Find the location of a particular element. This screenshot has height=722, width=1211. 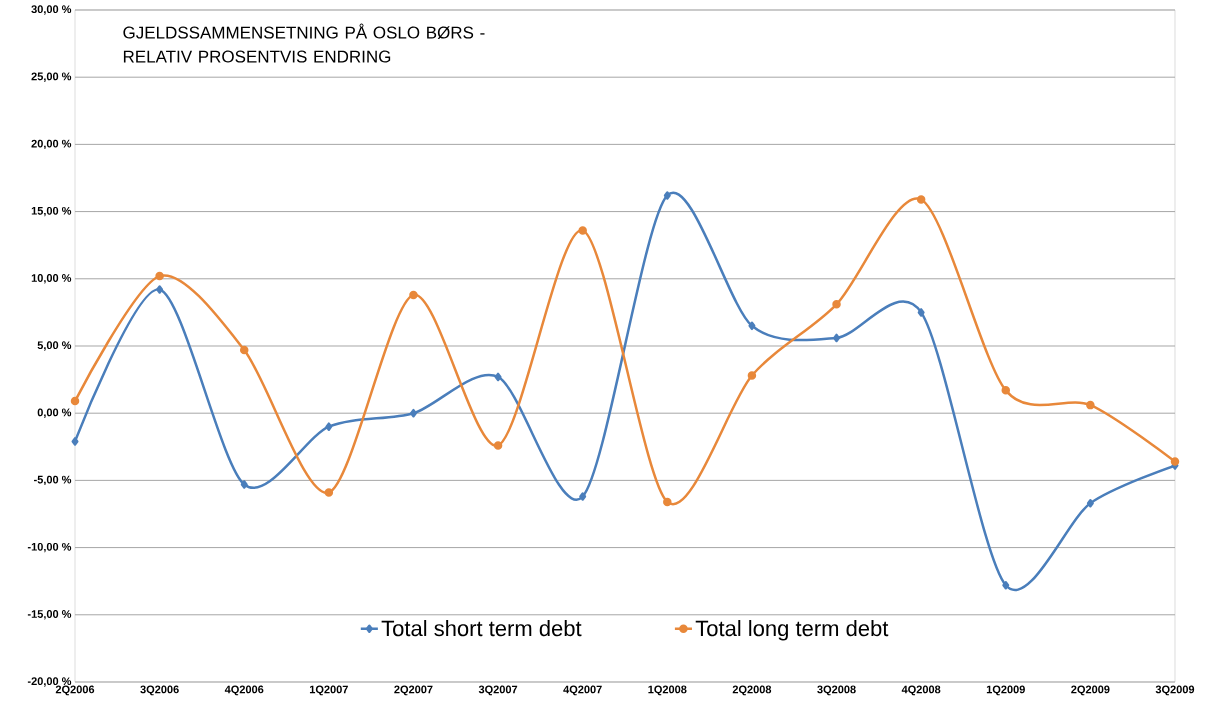

y-tick-label: 10,00 % is located at coordinates (51, 279).